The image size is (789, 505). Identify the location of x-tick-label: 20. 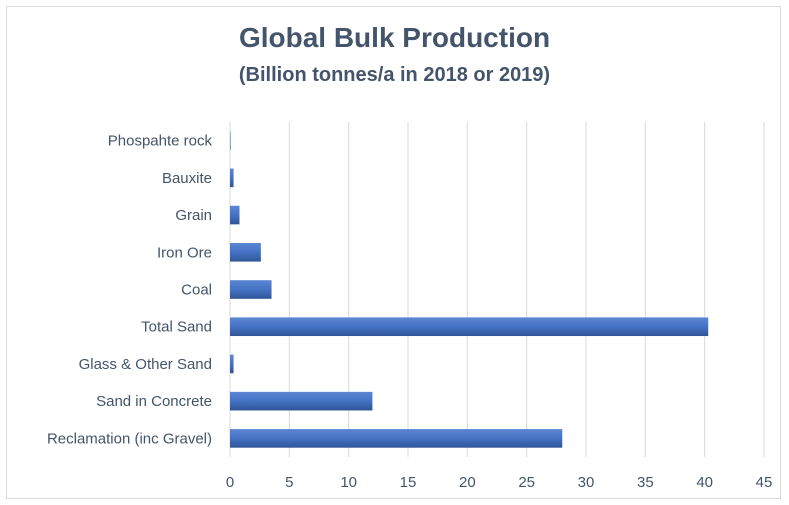
(467, 482).